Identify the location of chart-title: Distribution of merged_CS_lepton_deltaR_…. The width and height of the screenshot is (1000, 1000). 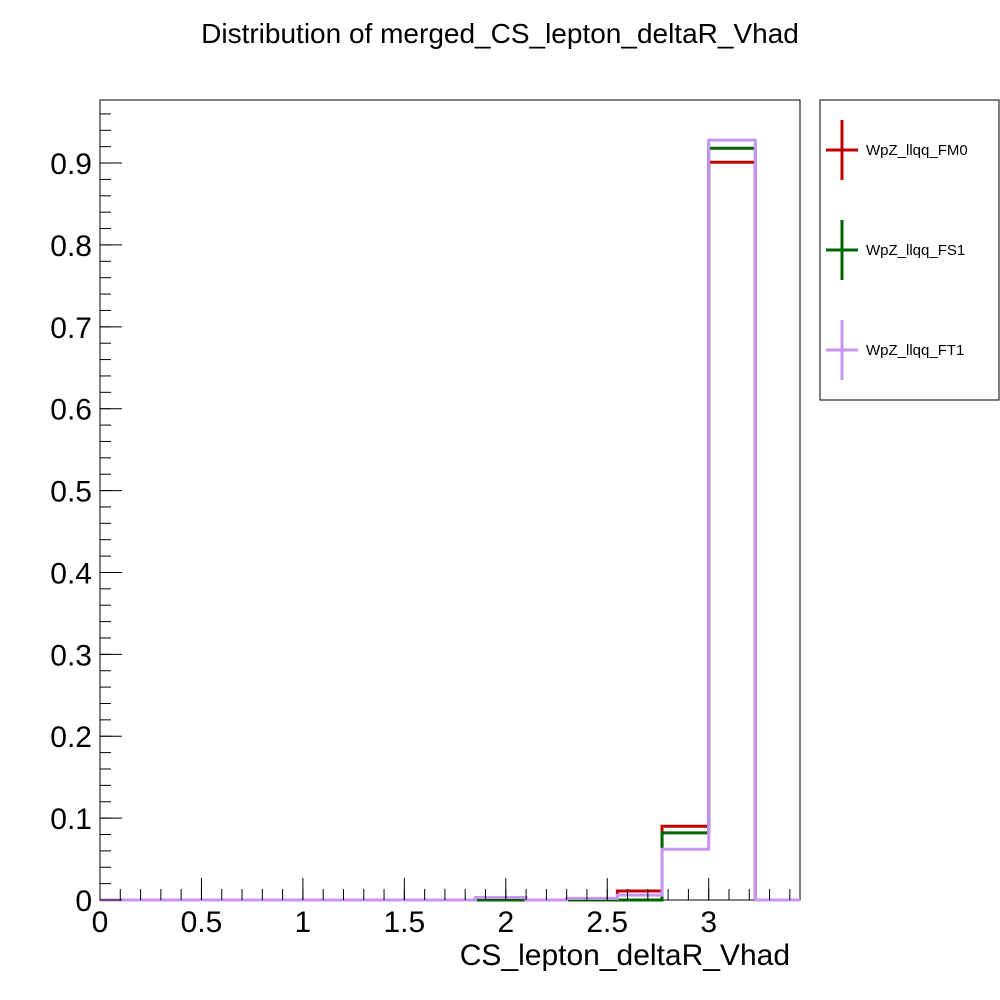
(500, 33).